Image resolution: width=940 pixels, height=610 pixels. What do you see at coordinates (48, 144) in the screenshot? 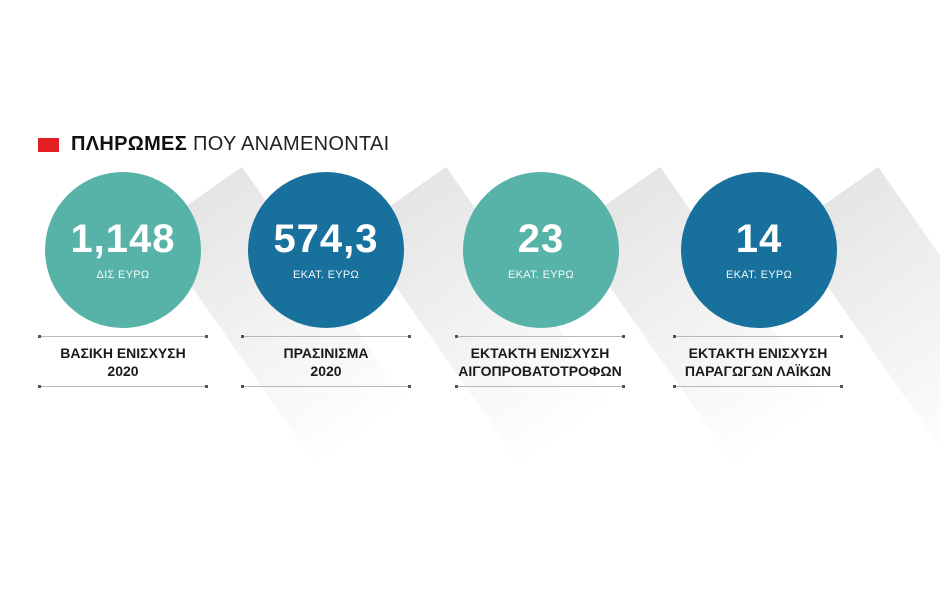
I see `red-square-icon` at bounding box center [48, 144].